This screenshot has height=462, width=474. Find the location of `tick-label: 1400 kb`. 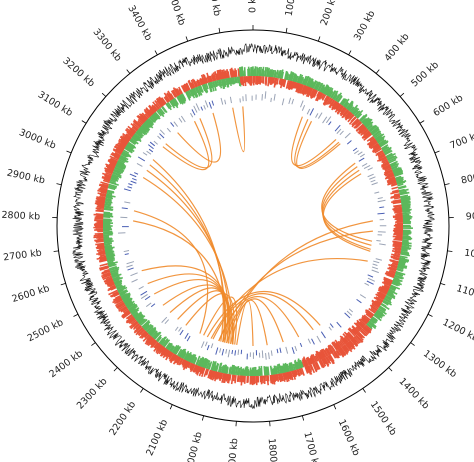

tick-label: 1400 kb is located at coordinates (413, 394).